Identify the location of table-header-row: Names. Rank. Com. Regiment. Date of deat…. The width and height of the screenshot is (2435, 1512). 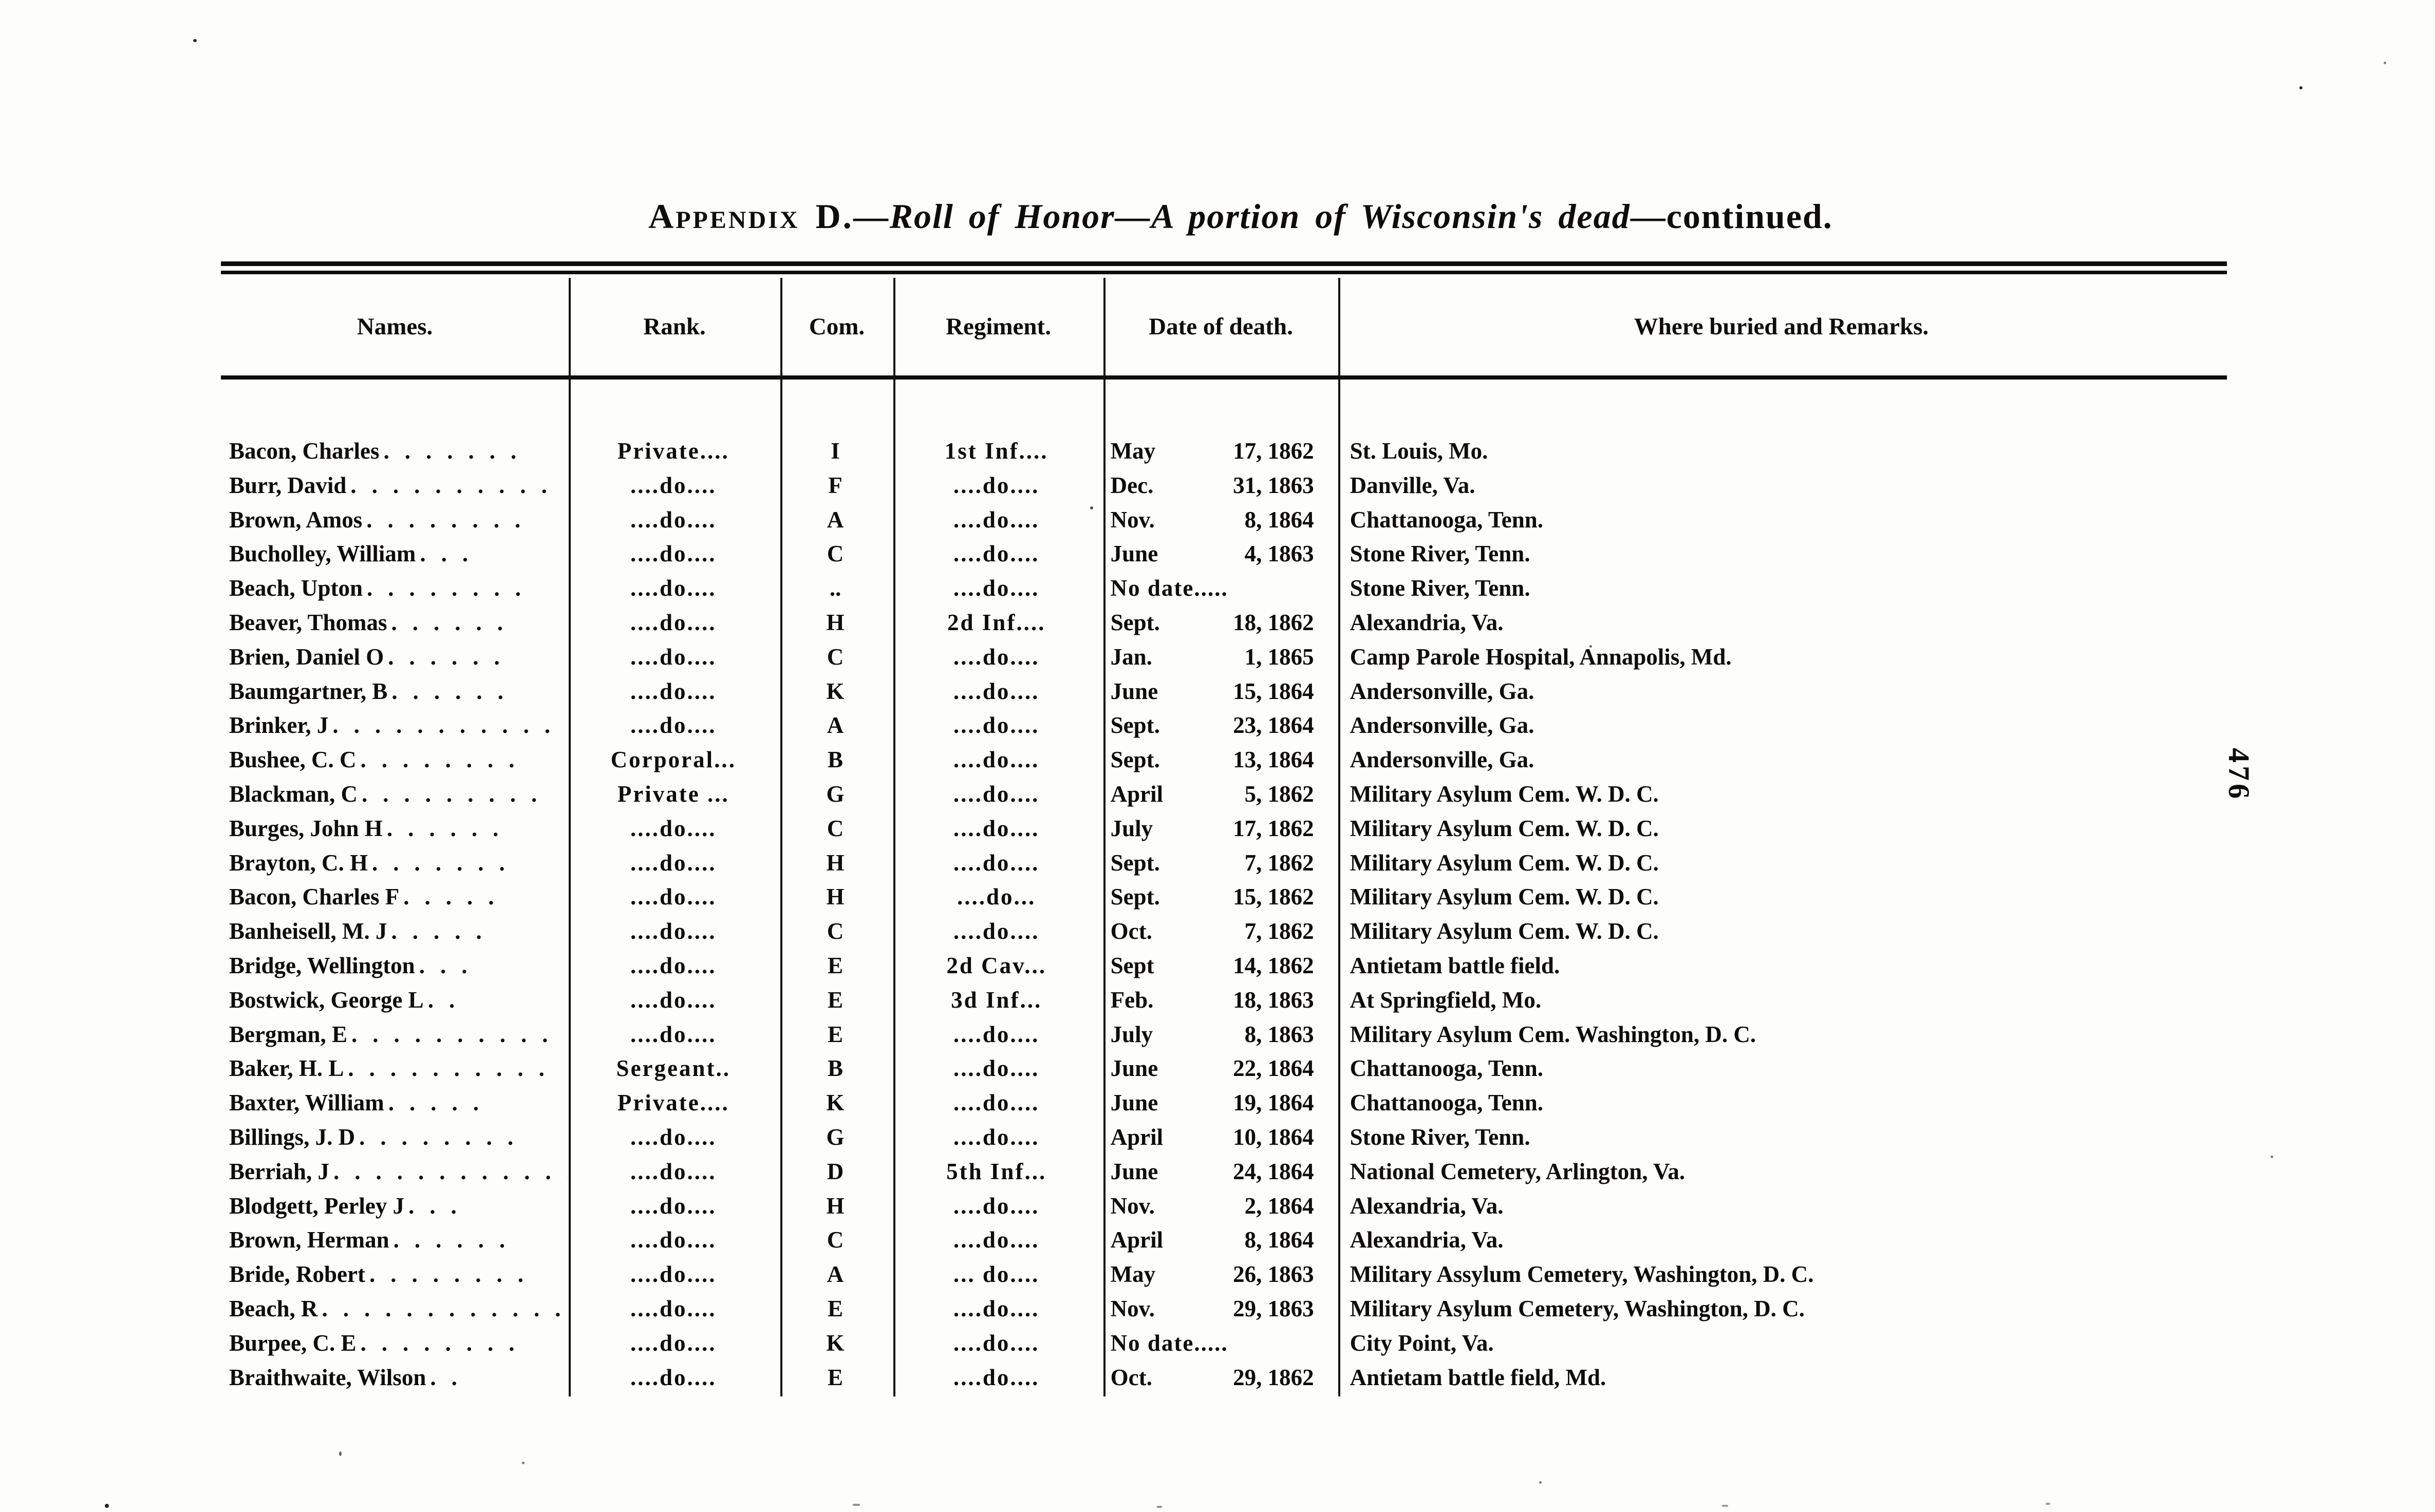
(1222, 326).